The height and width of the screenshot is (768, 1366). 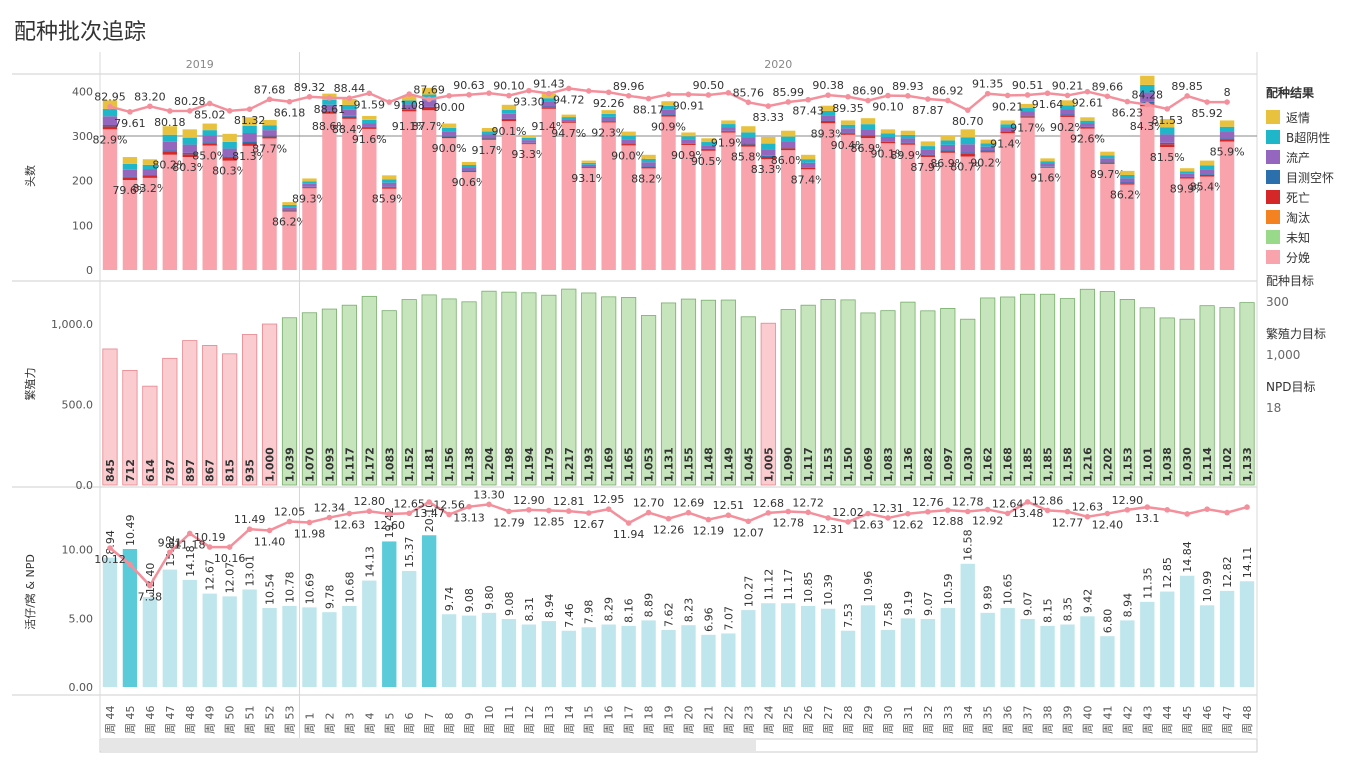 I want to click on npd-bar-label: 12.82, so click(x=1227, y=572).